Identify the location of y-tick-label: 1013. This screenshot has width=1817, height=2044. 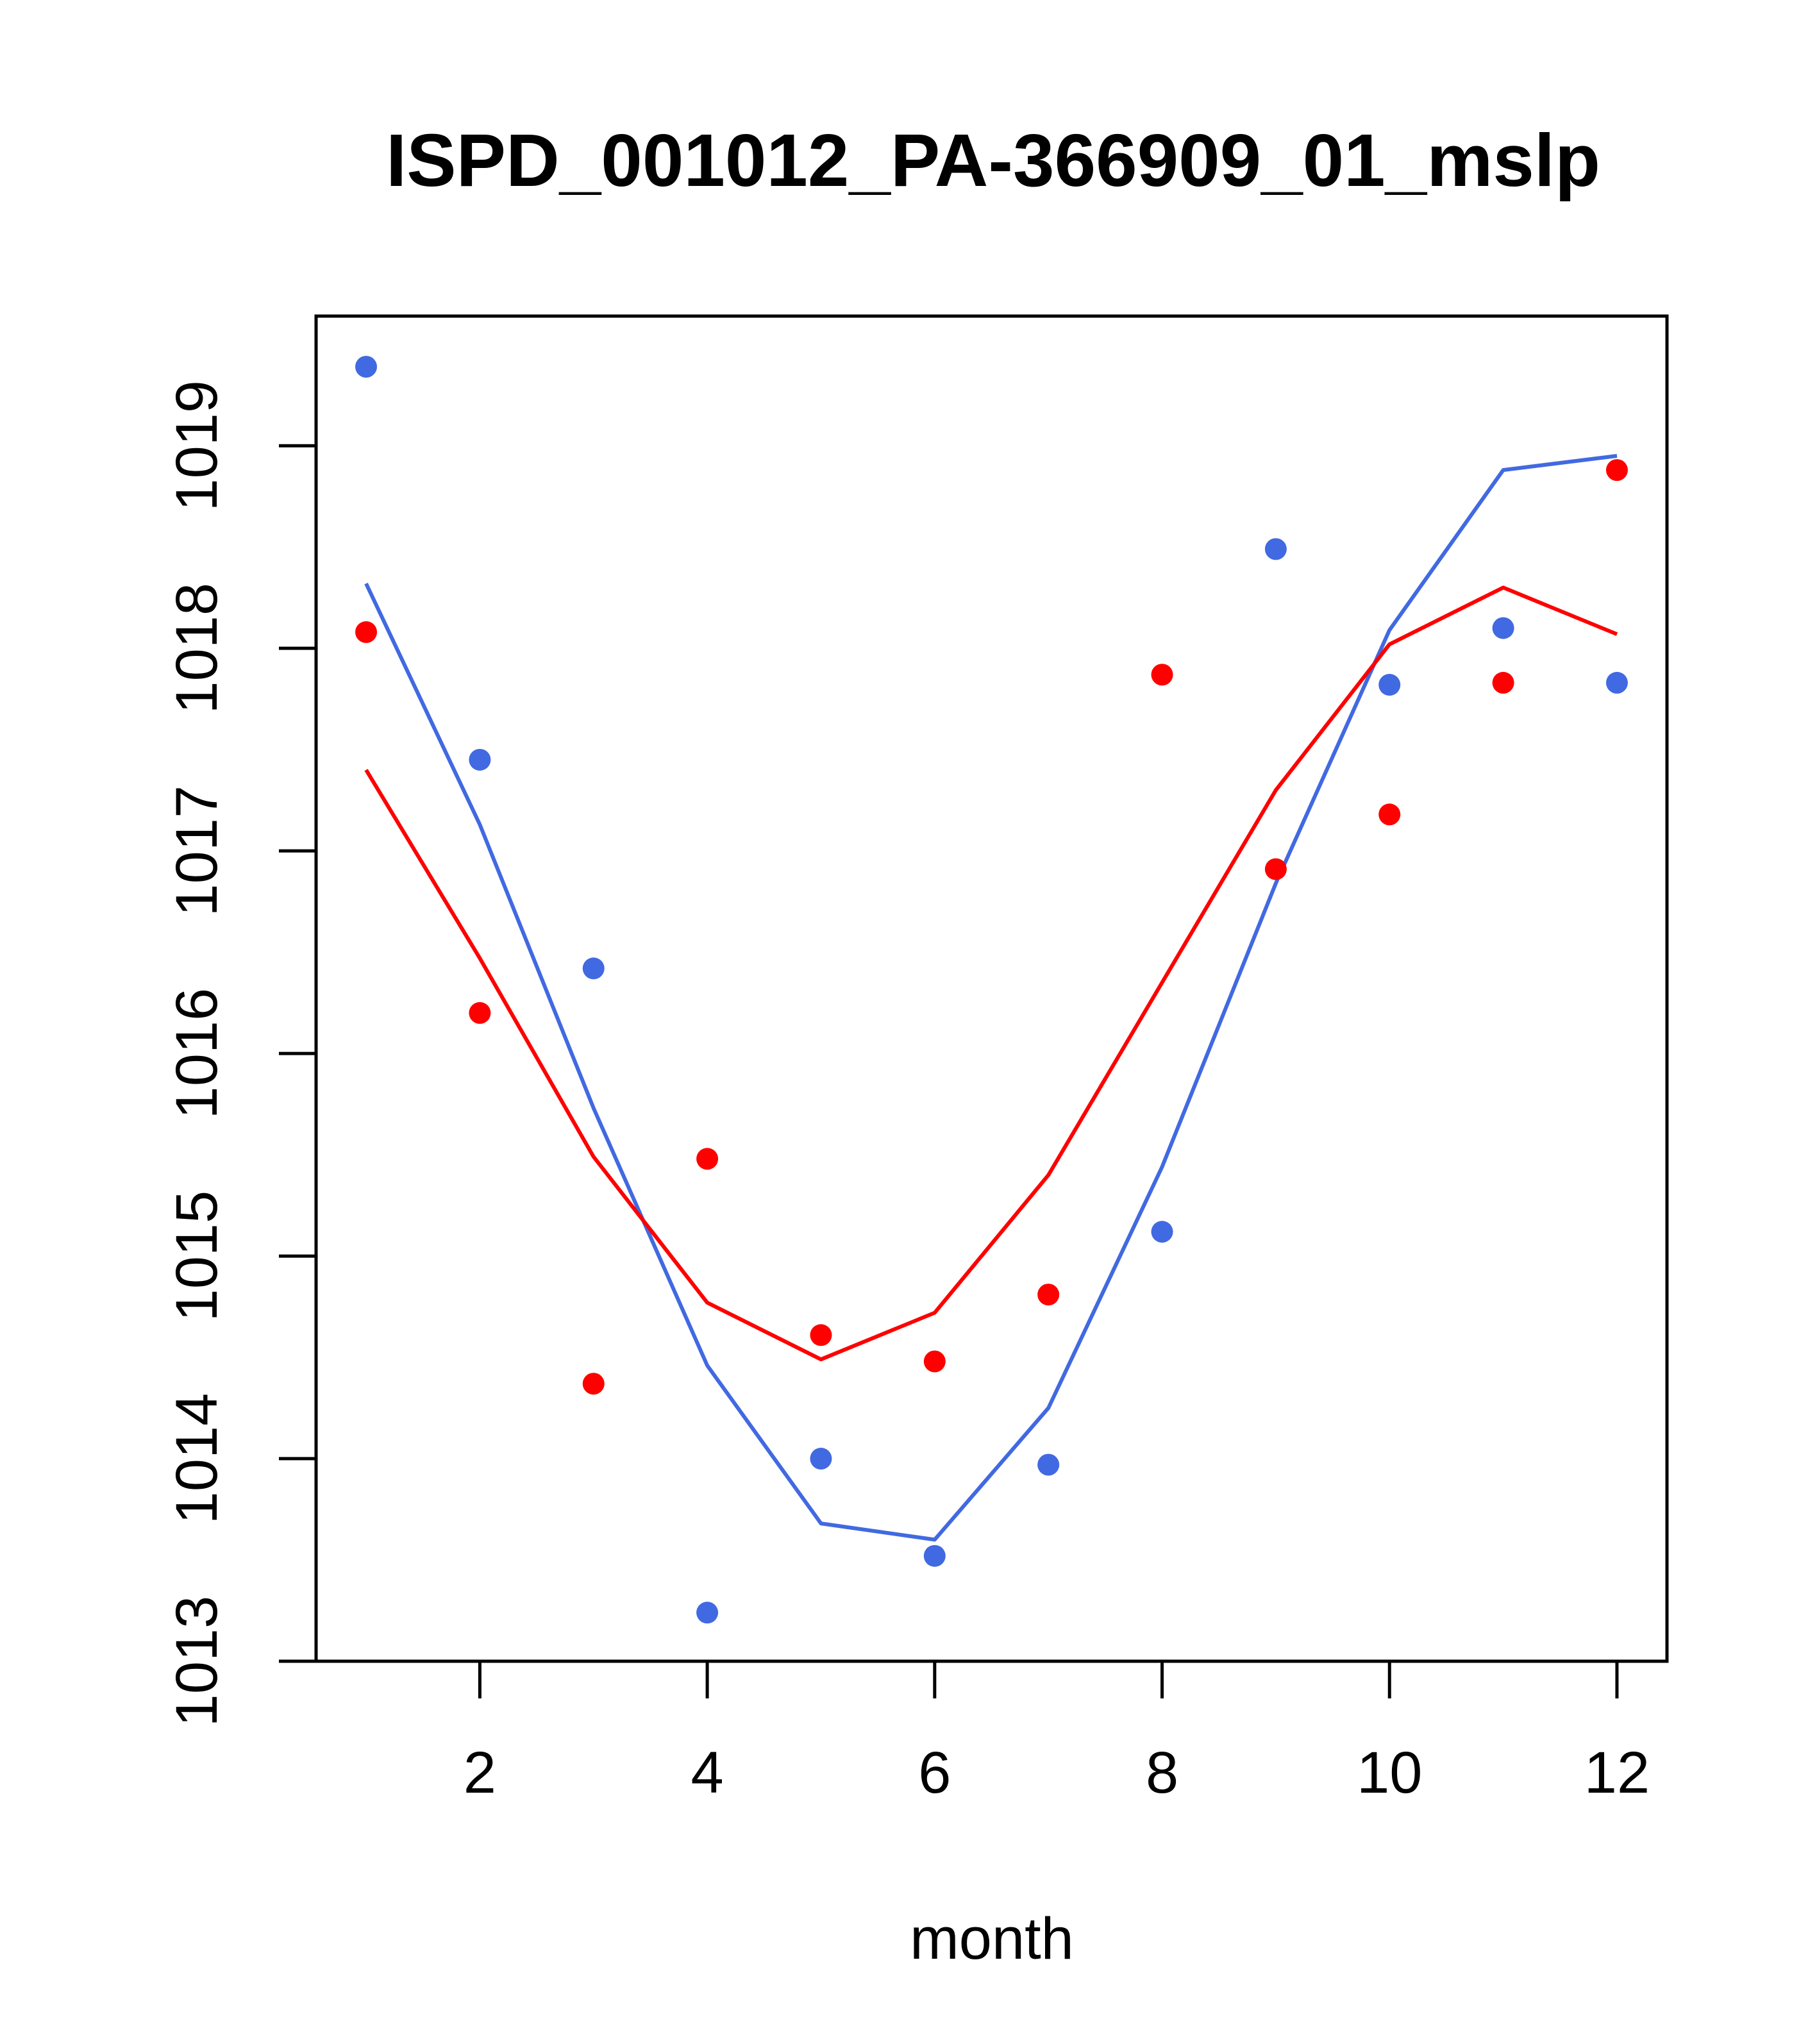
(197, 1662).